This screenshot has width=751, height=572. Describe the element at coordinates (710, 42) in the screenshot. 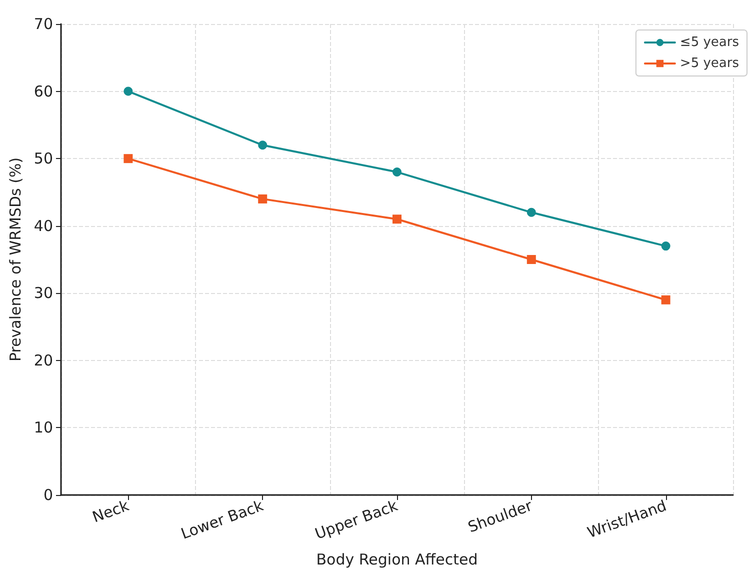

I see `legend-label: ≤5 years` at that location.